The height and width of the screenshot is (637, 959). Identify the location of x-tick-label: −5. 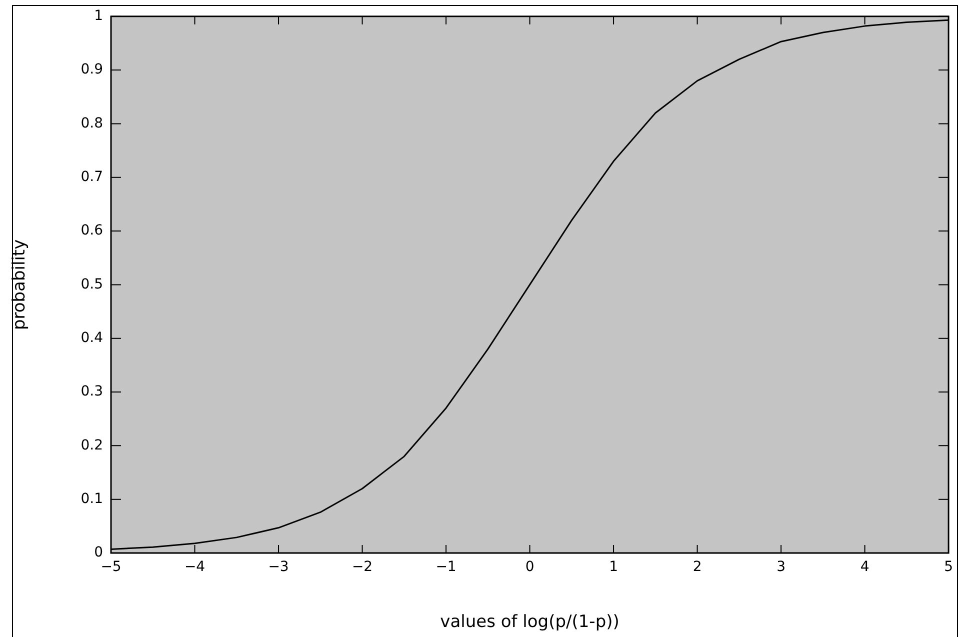
(111, 567).